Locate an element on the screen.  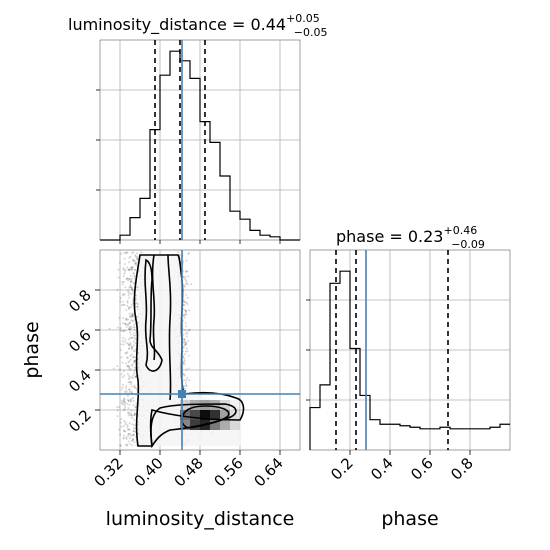
xlabel-luminosity-distance: luminosity_distance is located at coordinates (200, 519).